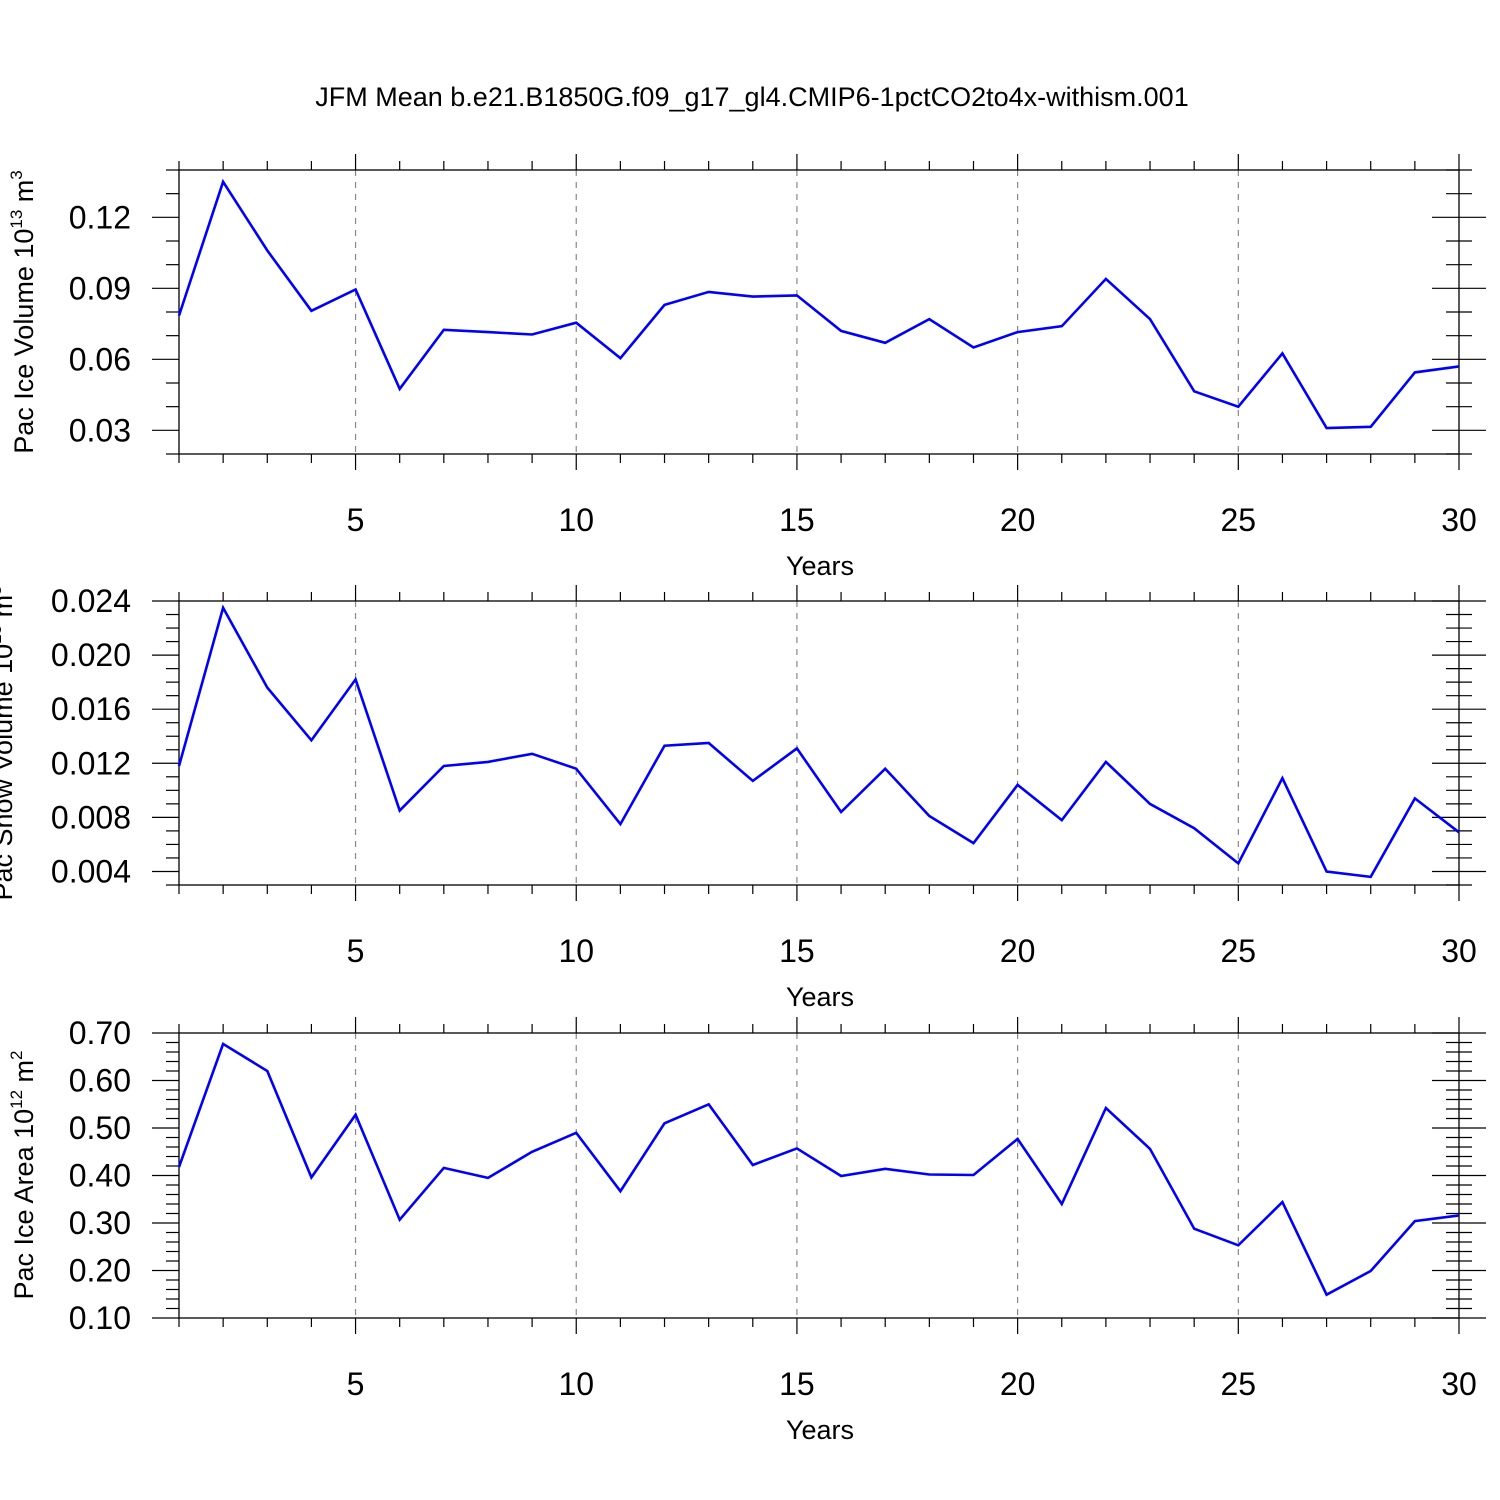  What do you see at coordinates (100, 1223) in the screenshot?
I see `y-tick-label: 0.30` at bounding box center [100, 1223].